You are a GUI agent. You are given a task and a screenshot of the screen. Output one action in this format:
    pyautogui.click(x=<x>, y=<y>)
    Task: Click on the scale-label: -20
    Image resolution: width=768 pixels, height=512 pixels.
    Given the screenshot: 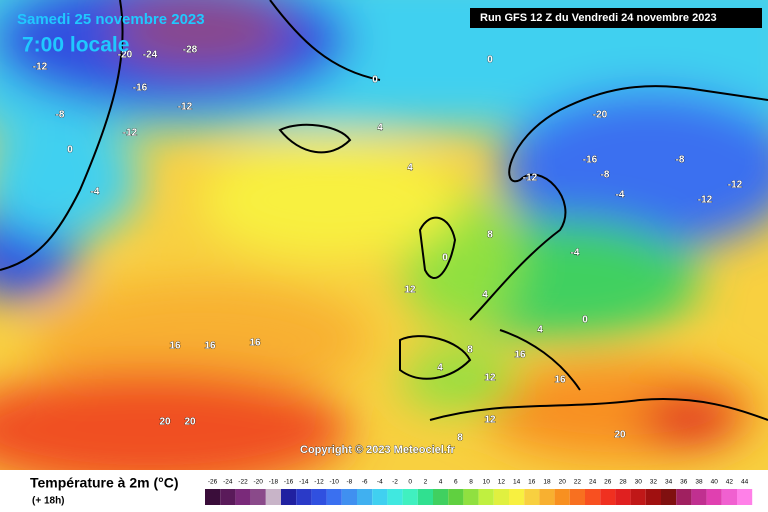 What is the action you would take?
    pyautogui.click(x=258, y=482)
    